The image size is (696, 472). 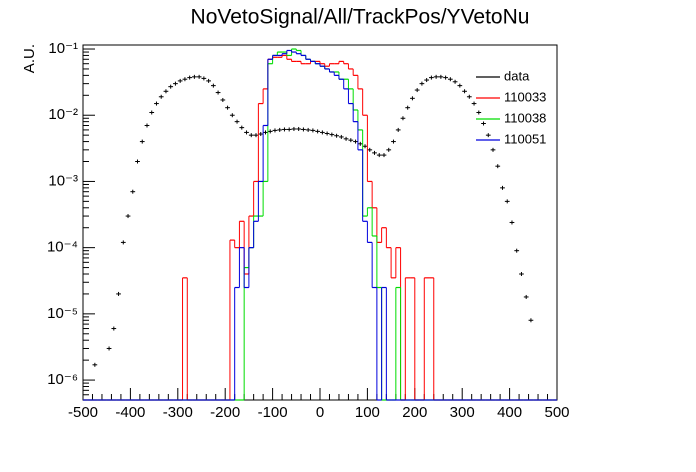 What do you see at coordinates (367, 412) in the screenshot?
I see `x-tick-label: 100` at bounding box center [367, 412].